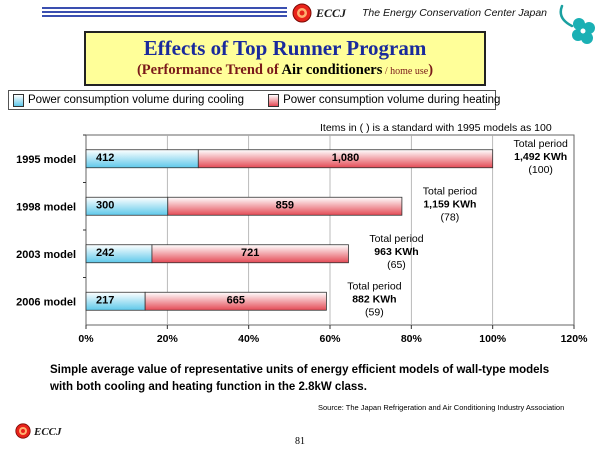 The image size is (600, 450). Describe the element at coordinates (374, 299) in the screenshot. I see `total-period-value: 882 KWh` at that location.